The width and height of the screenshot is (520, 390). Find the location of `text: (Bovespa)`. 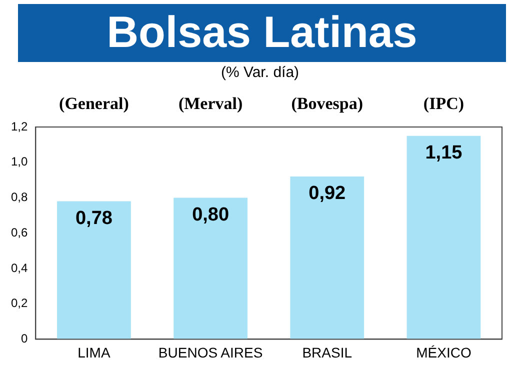

text: (Bovespa) is located at coordinates (327, 103).